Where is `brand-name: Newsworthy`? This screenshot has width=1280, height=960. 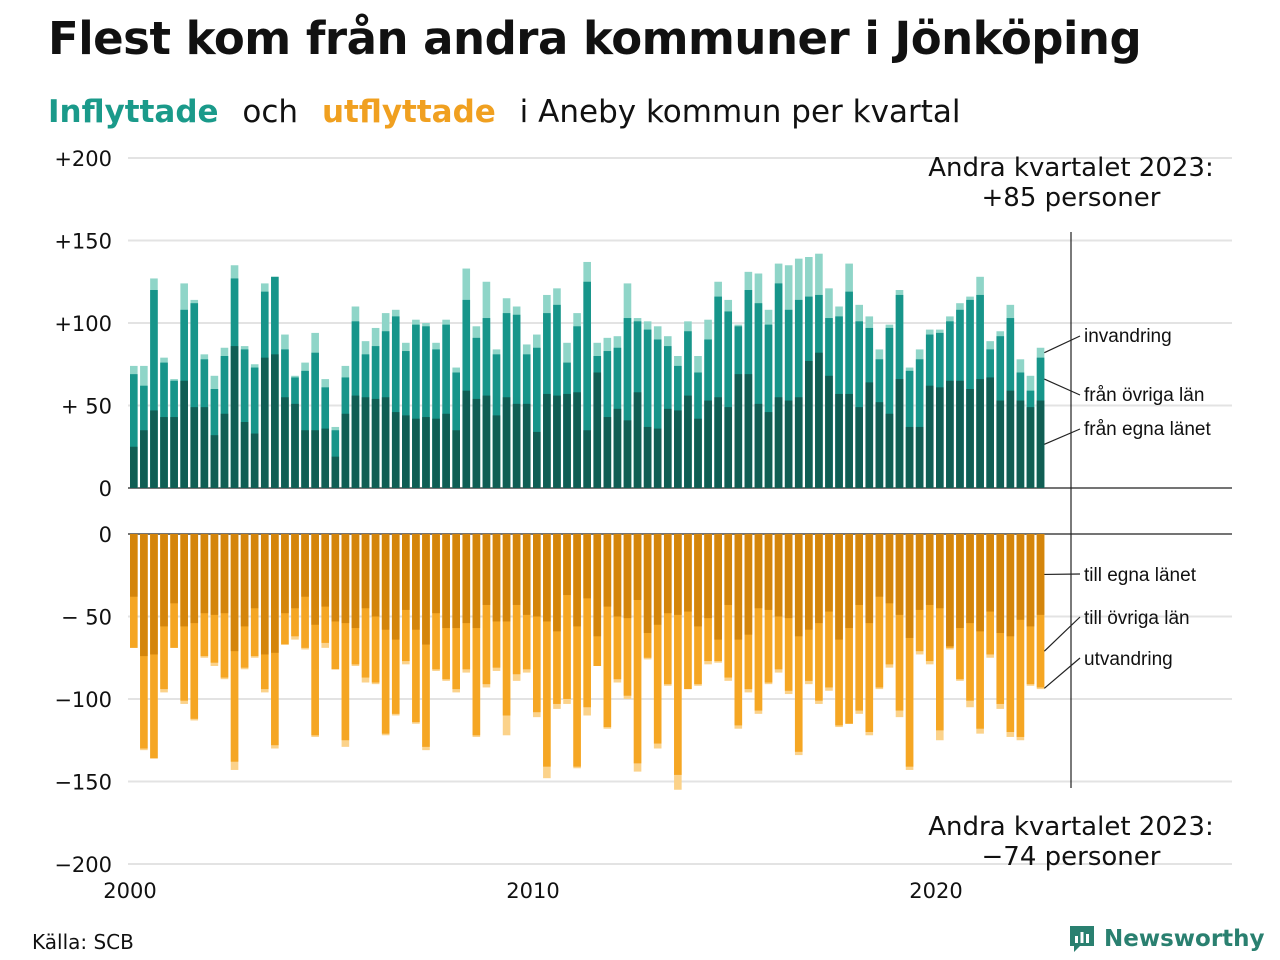 brand-name: Newsworthy is located at coordinates (1184, 939).